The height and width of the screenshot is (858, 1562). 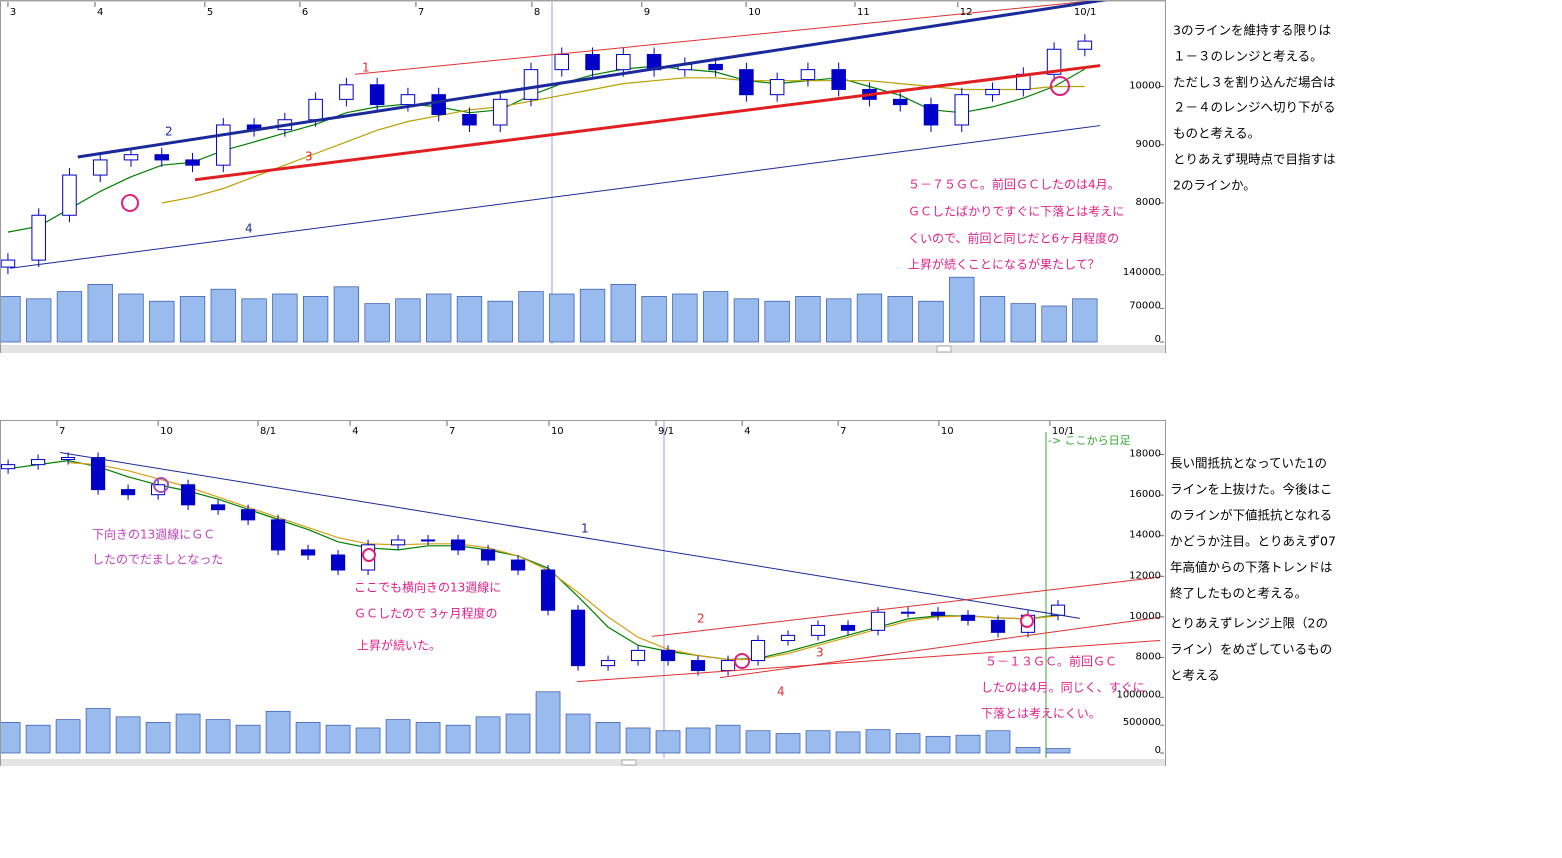 What do you see at coordinates (13, 12) in the screenshot?
I see `x-tick-label: 3` at bounding box center [13, 12].